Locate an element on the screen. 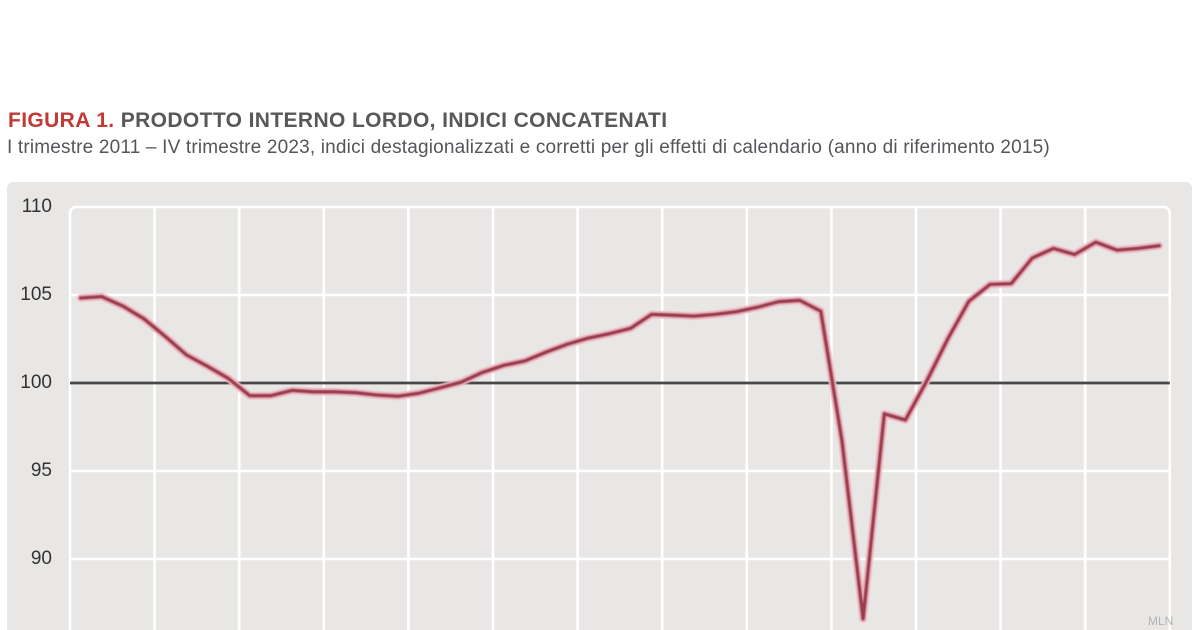  svg-text: 95 is located at coordinates (41, 470).